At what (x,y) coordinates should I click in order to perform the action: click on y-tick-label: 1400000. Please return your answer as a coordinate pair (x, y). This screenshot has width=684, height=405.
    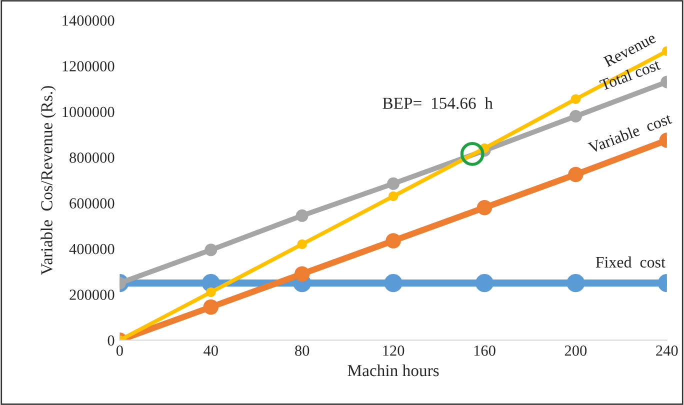
    Looking at the image, I should click on (88, 20).